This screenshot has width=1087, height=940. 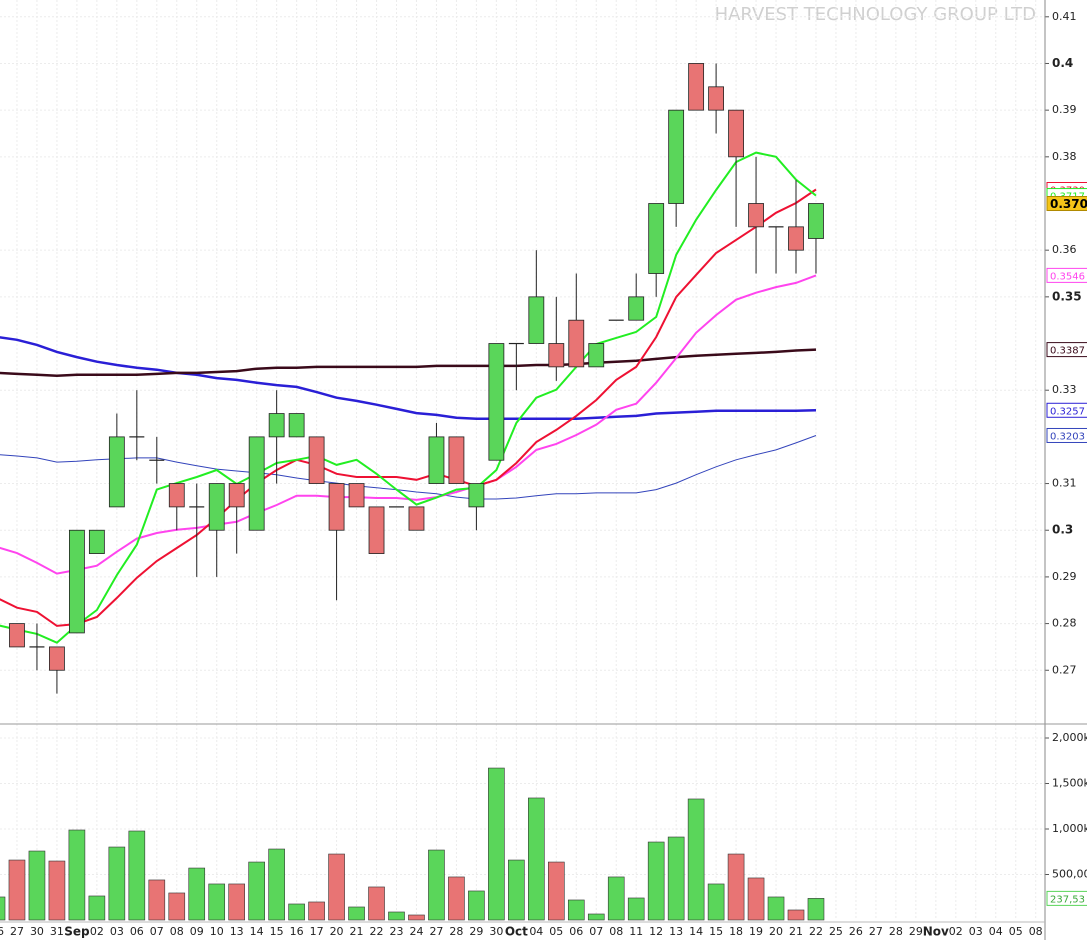 What do you see at coordinates (756, 931) in the screenshot?
I see `x-tick-label: 19` at bounding box center [756, 931].